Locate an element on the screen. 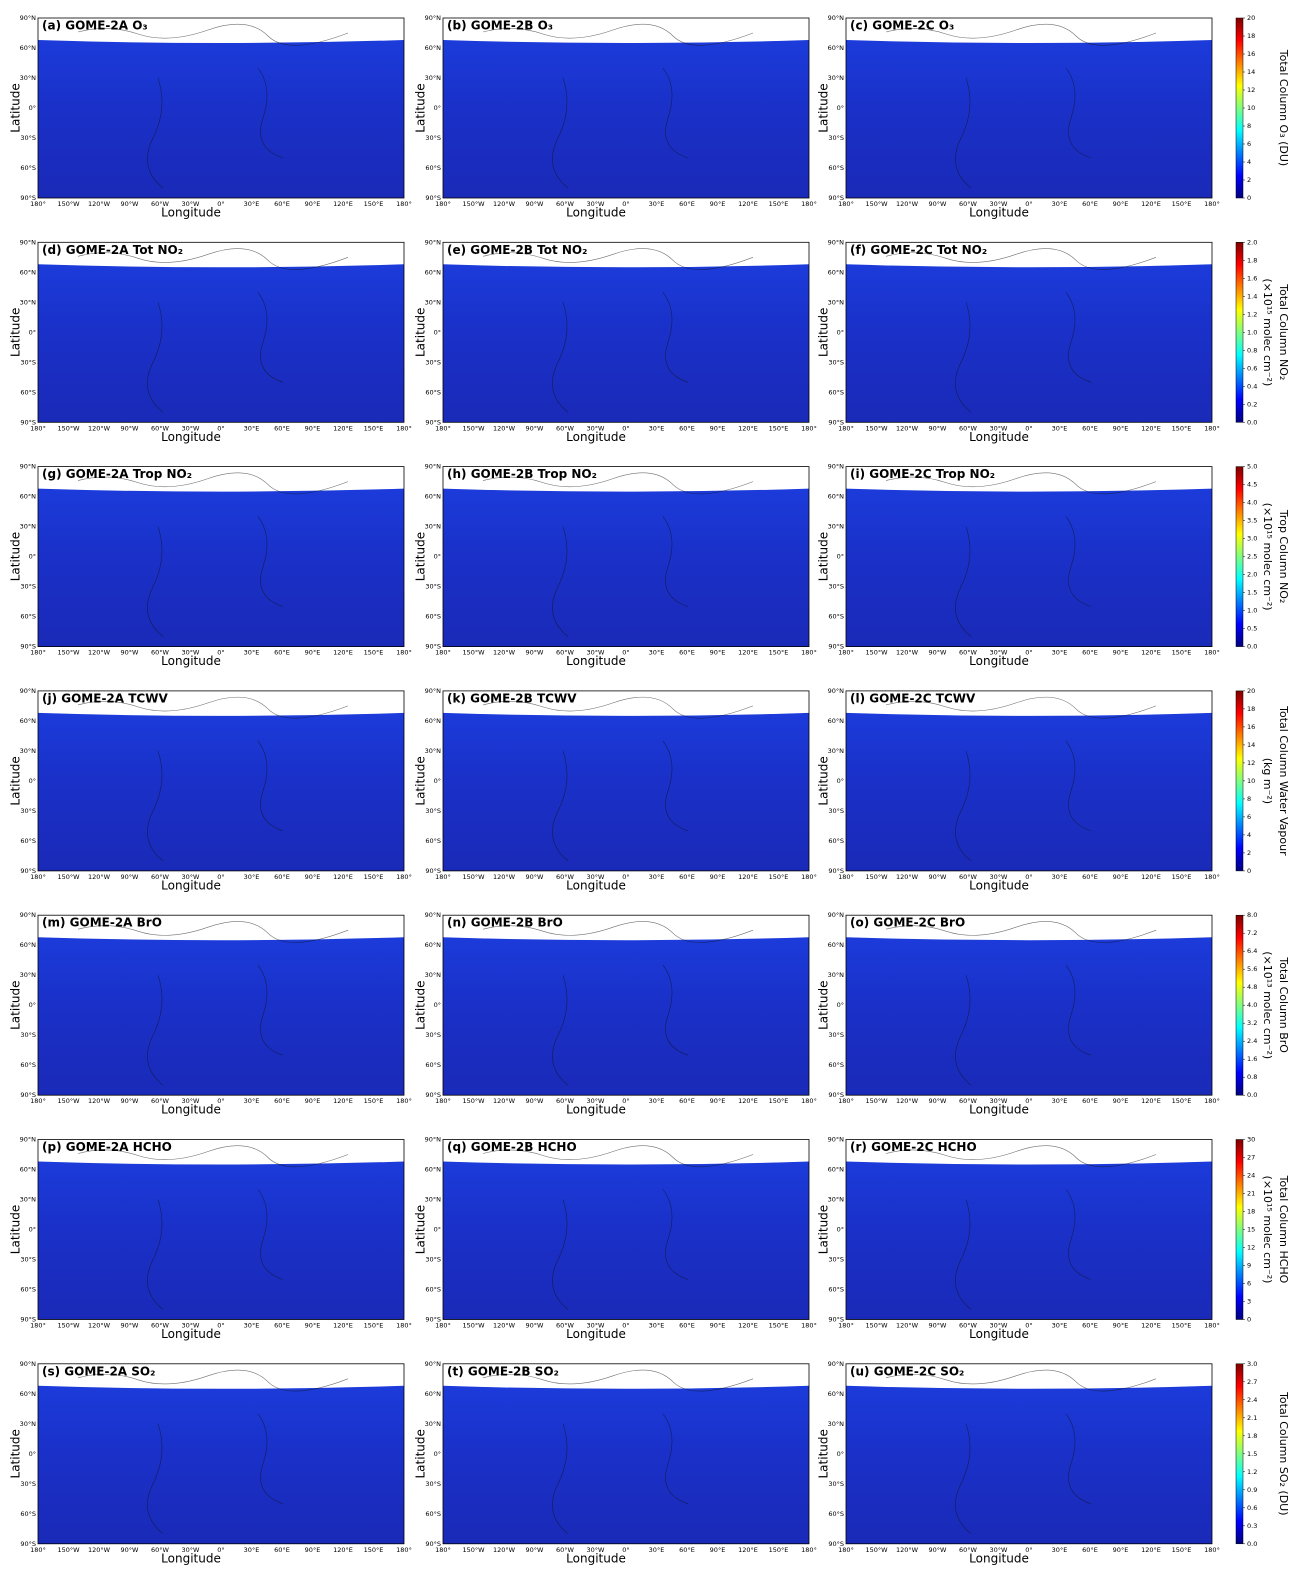 Image resolution: width=1301 pixels, height=1577 pixels. colorbar-tick-label: 14 is located at coordinates (1251, 745).